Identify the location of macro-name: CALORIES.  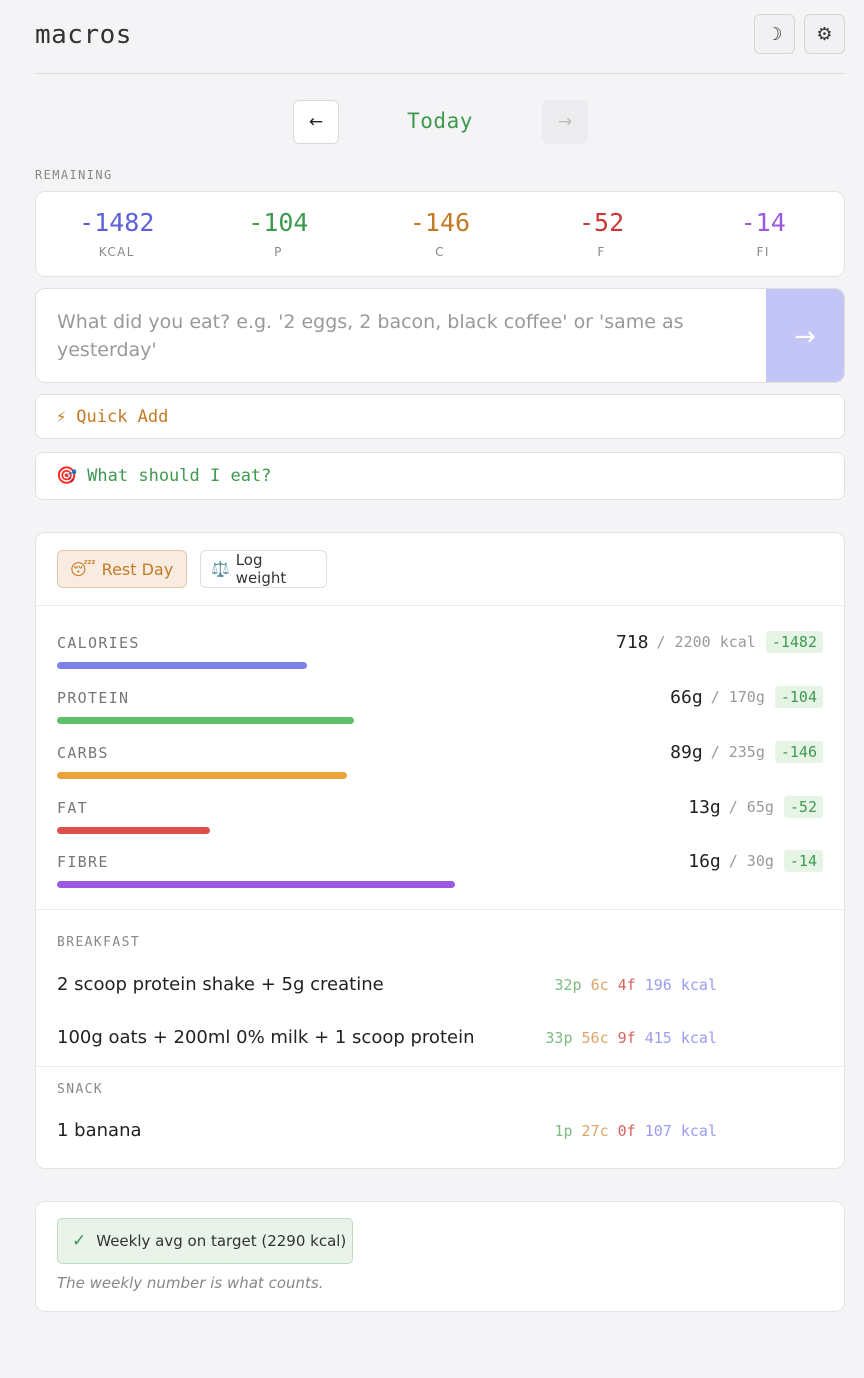
(98, 643).